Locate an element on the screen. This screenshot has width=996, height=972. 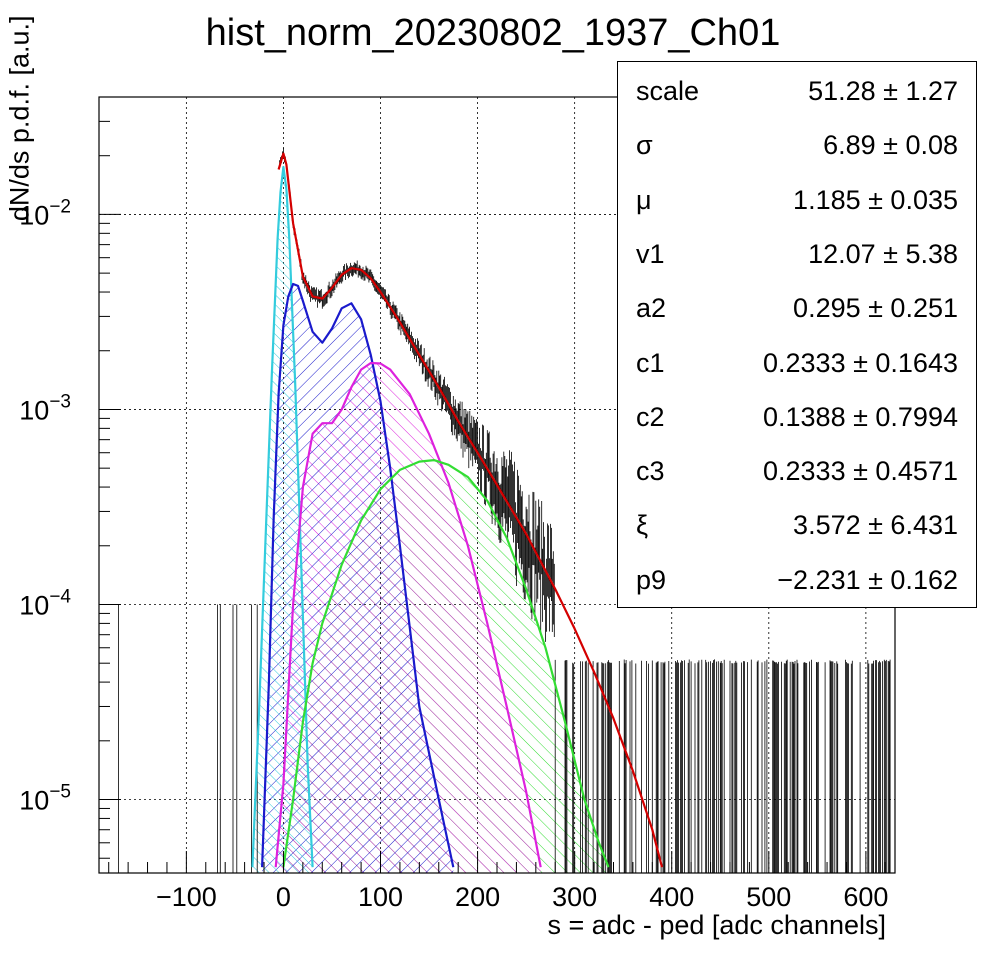
stats-param-name: p9 is located at coordinates (651, 579).